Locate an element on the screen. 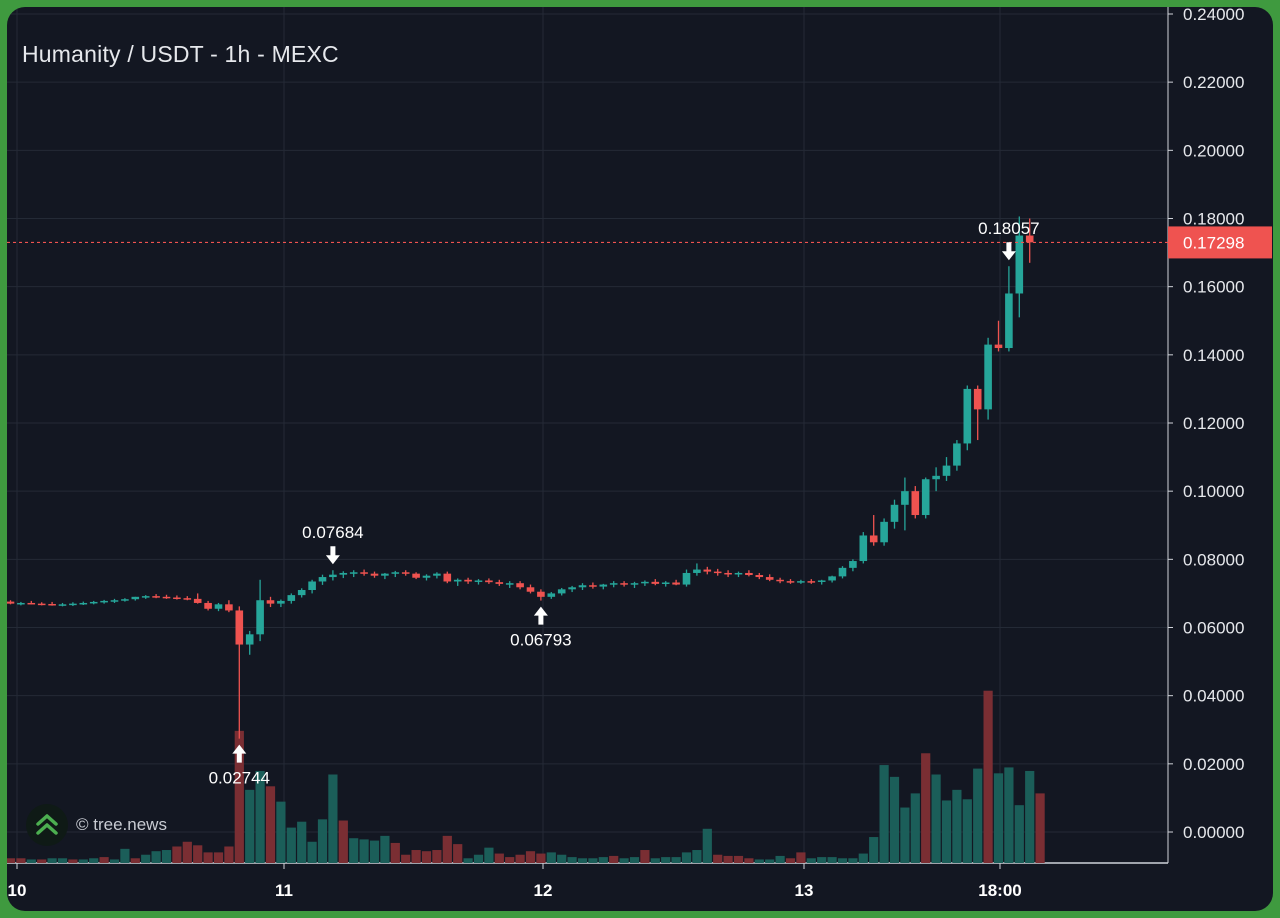 This screenshot has height=918, width=1280. watermark-text: © tree.news is located at coordinates (121, 824).